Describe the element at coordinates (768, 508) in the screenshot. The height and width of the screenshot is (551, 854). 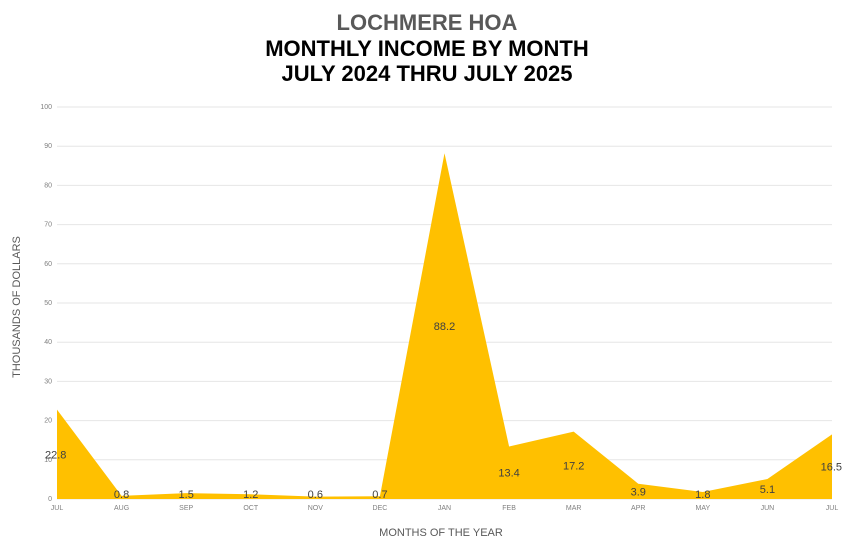
I see `x-tick-label: JUN` at that location.